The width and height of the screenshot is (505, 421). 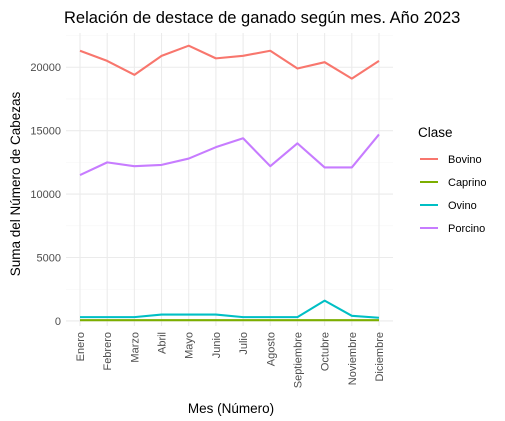 What do you see at coordinates (435, 132) in the screenshot?
I see `legend-title: Clase` at bounding box center [435, 132].